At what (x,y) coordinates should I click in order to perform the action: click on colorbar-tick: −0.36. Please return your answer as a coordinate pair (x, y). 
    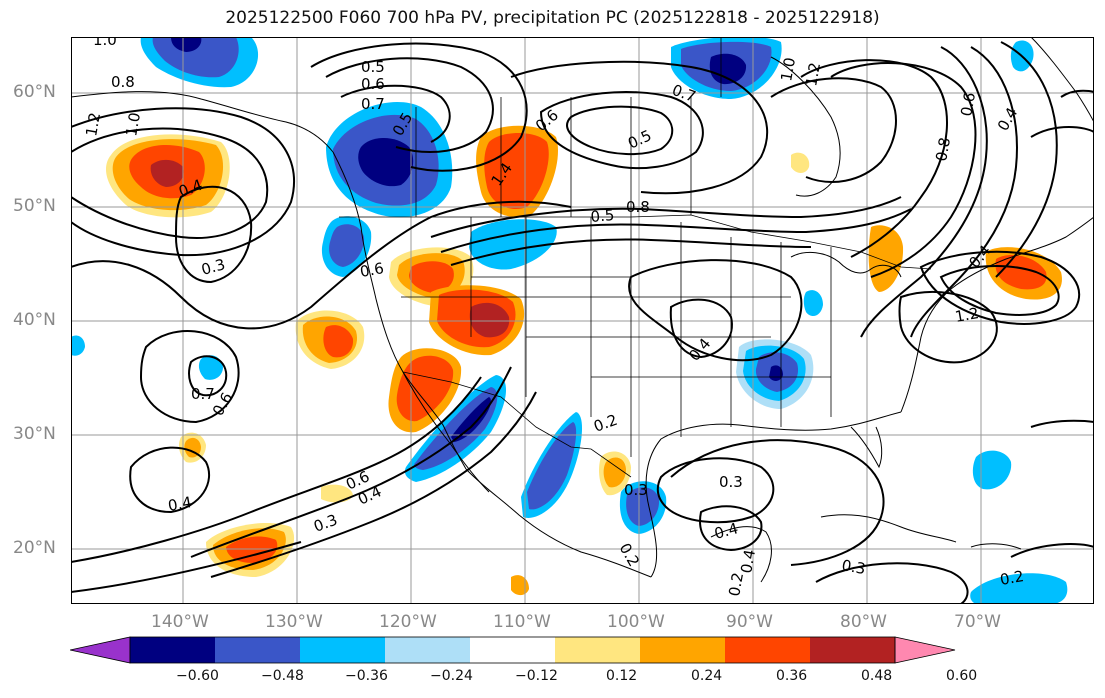
    Looking at the image, I should click on (366, 676).